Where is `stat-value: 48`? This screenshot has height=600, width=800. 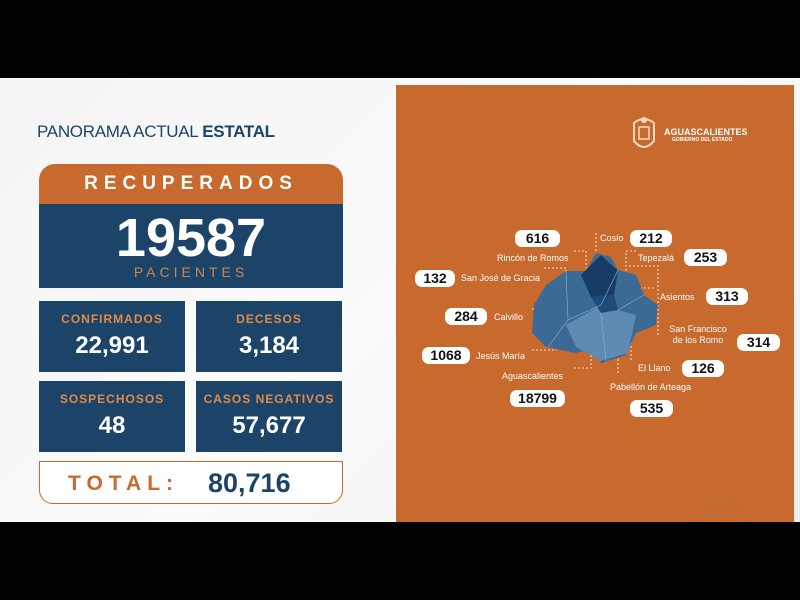 stat-value: 48 is located at coordinates (112, 425).